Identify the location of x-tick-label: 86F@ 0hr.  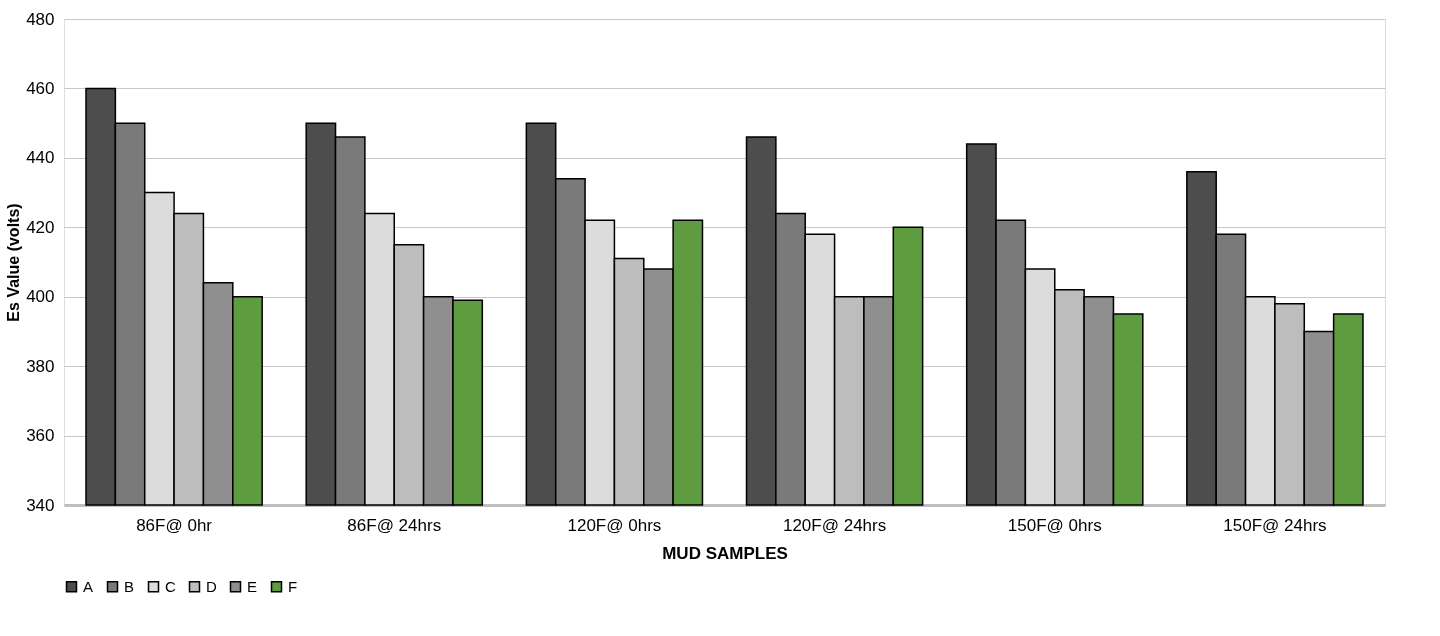
(174, 525).